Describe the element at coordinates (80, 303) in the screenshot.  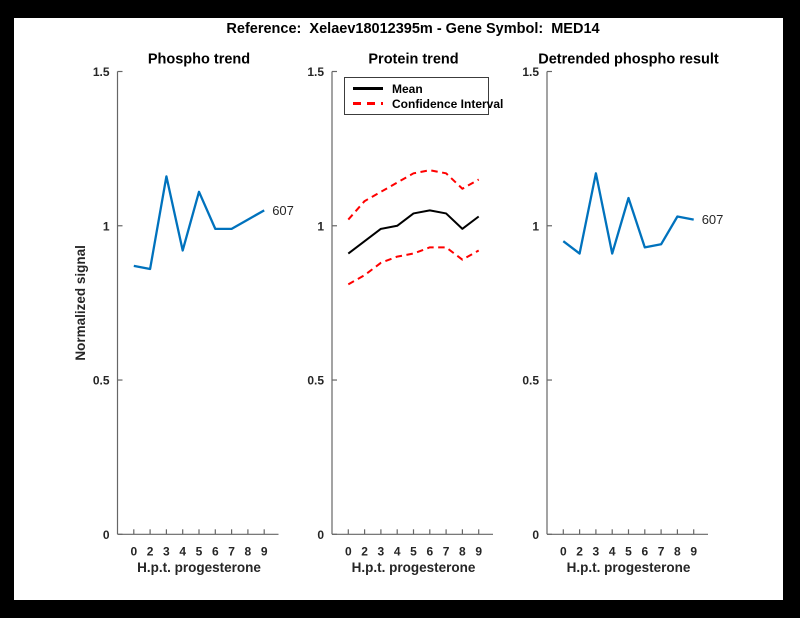
I see `y-axis-label: Normalized signal` at that location.